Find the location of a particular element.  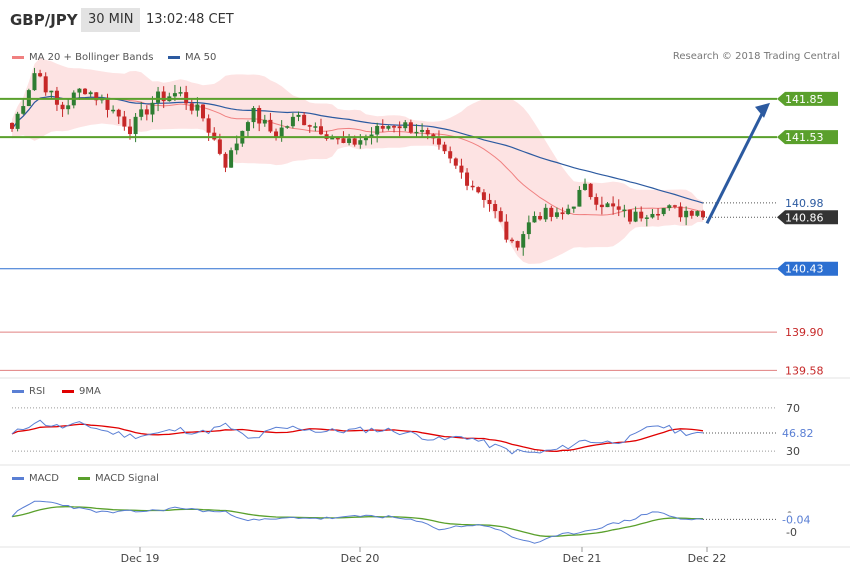

legend-macd-signal-swatch is located at coordinates (84, 478).